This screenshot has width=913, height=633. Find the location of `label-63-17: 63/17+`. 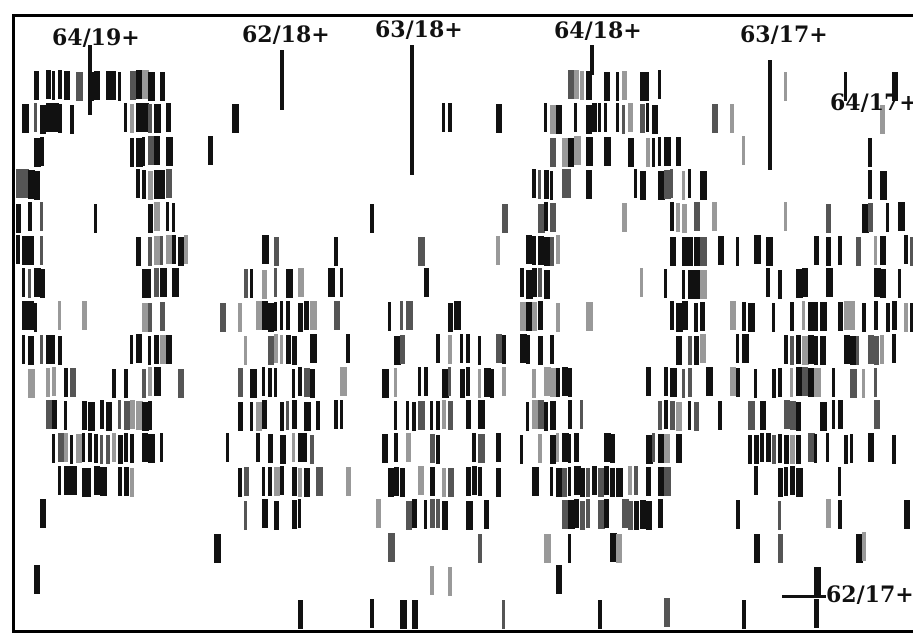

label-63-17: 63/17+ is located at coordinates (784, 35).